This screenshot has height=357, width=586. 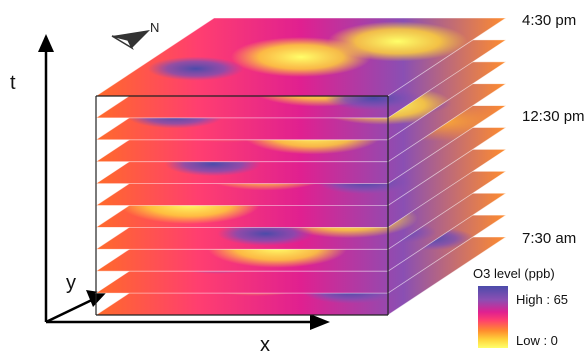 I want to click on y-axis-label: y, so click(x=71, y=283).